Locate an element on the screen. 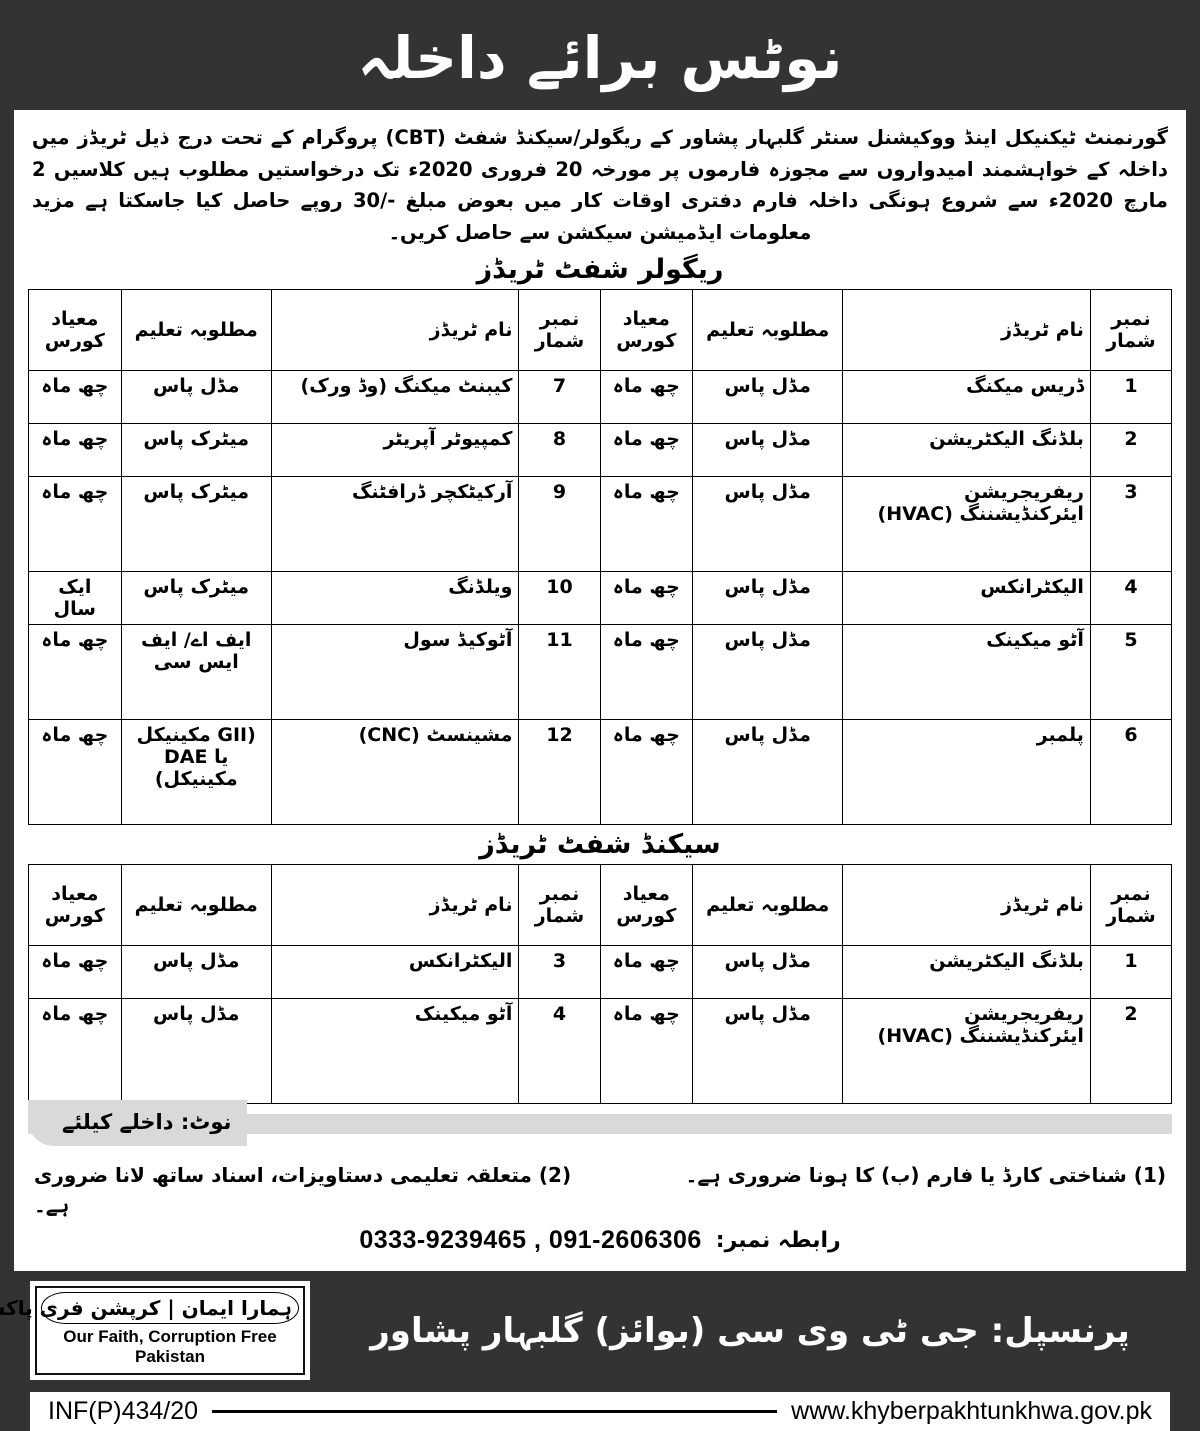 The width and height of the screenshot is (1200, 1431). cell-duration: ایک سال is located at coordinates (75, 598).